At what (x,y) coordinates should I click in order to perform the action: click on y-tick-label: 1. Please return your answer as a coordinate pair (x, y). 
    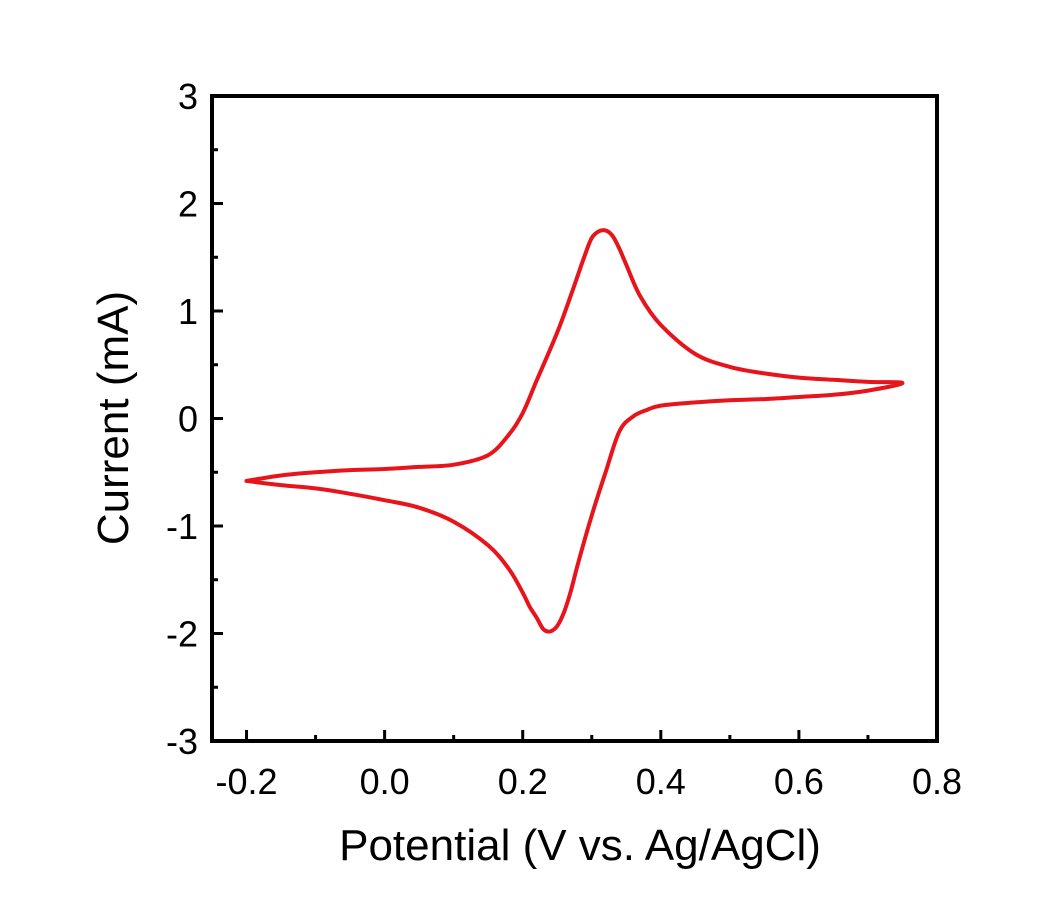
    Looking at the image, I should click on (188, 311).